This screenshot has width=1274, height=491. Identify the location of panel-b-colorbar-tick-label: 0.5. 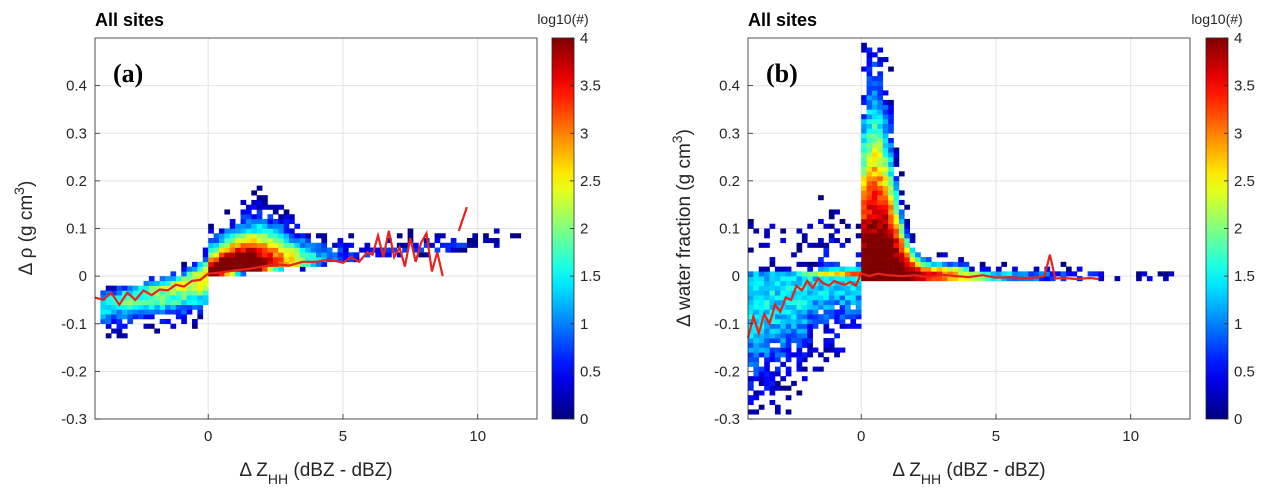
(1244, 371).